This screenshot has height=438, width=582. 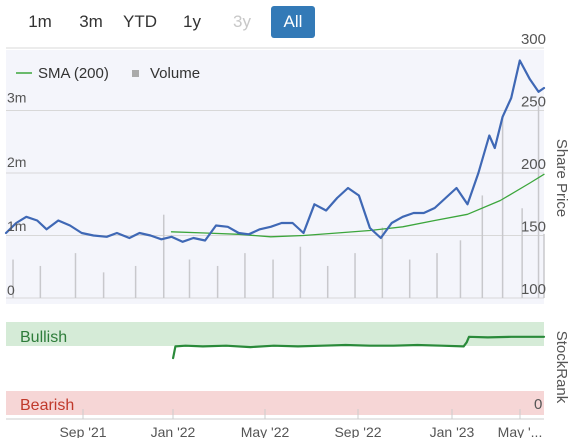 I want to click on bearish-band, so click(x=275, y=403).